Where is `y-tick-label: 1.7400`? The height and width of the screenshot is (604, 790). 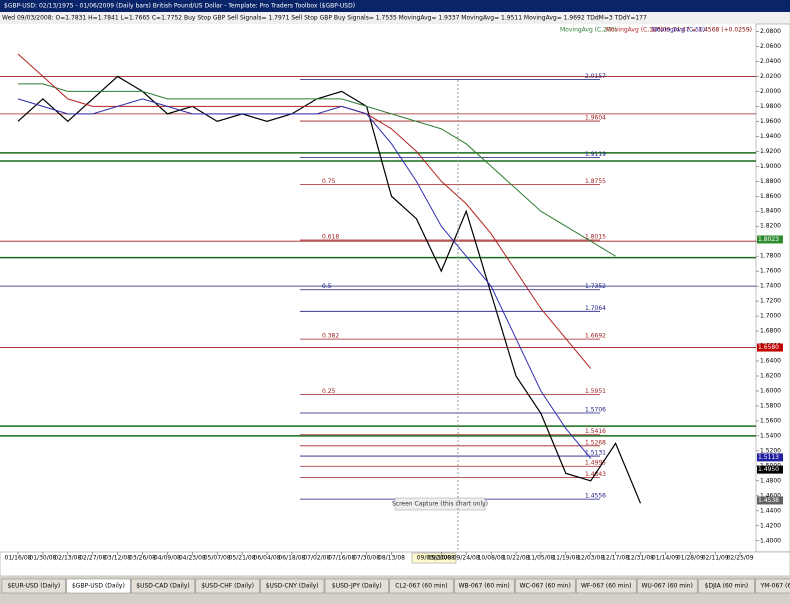
y-tick-label: 1.7400 is located at coordinates (770, 286).